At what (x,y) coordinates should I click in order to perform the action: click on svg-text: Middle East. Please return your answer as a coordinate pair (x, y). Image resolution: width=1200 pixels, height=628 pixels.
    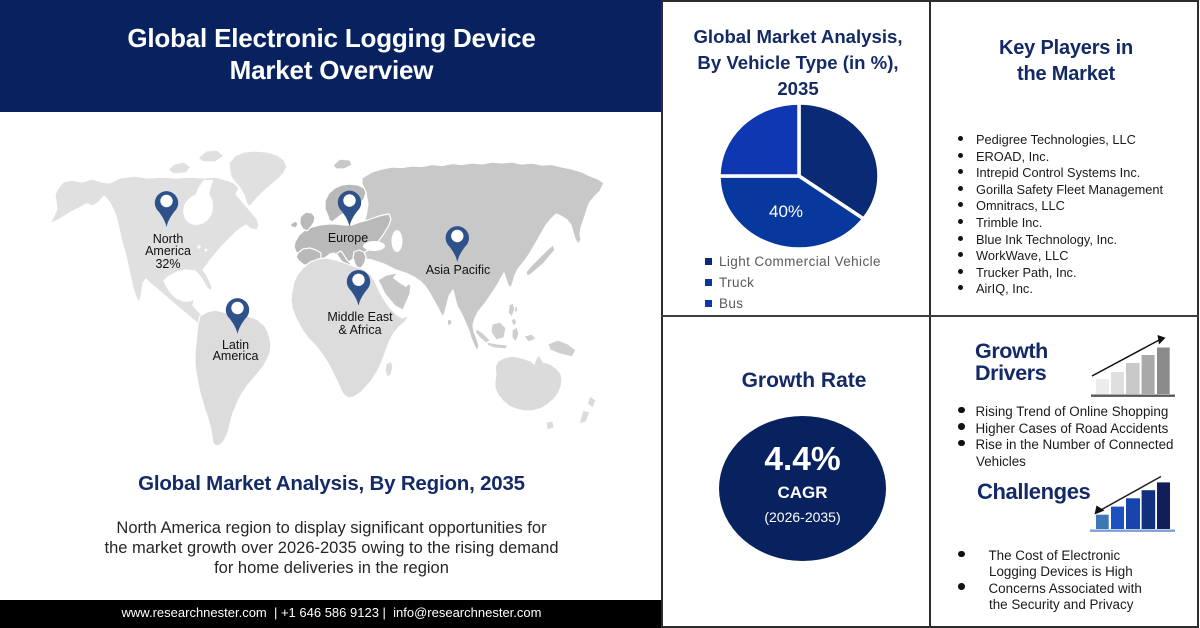
    Looking at the image, I should click on (360, 317).